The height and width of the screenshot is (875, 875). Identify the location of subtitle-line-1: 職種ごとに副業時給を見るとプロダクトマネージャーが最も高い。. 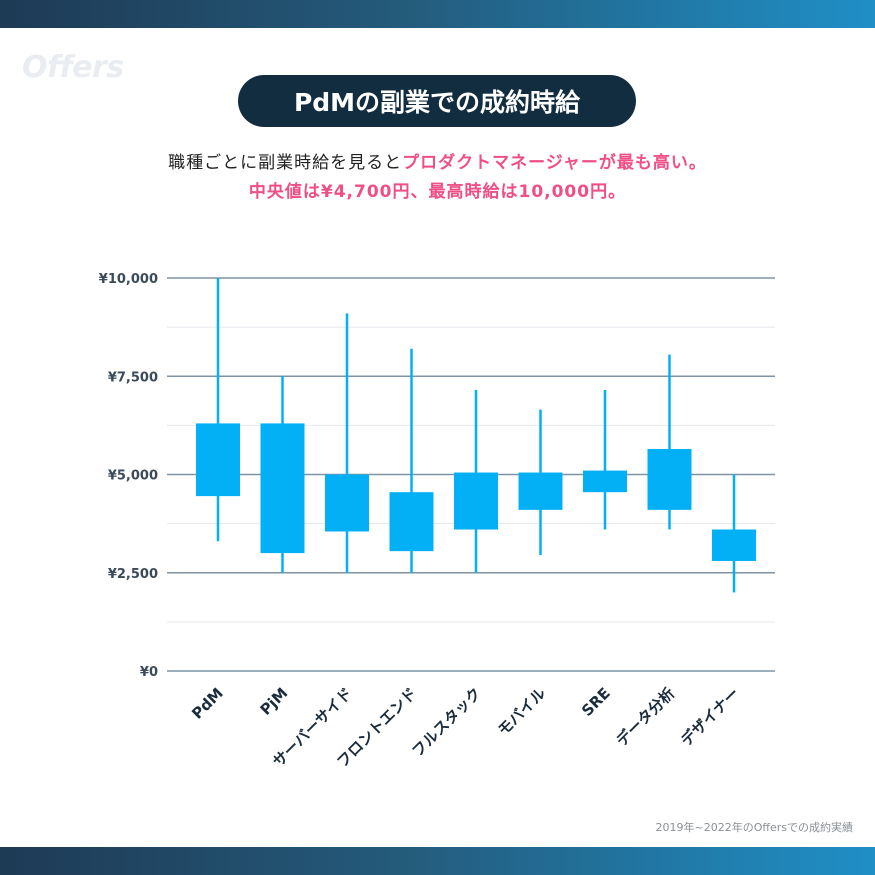
(437, 160).